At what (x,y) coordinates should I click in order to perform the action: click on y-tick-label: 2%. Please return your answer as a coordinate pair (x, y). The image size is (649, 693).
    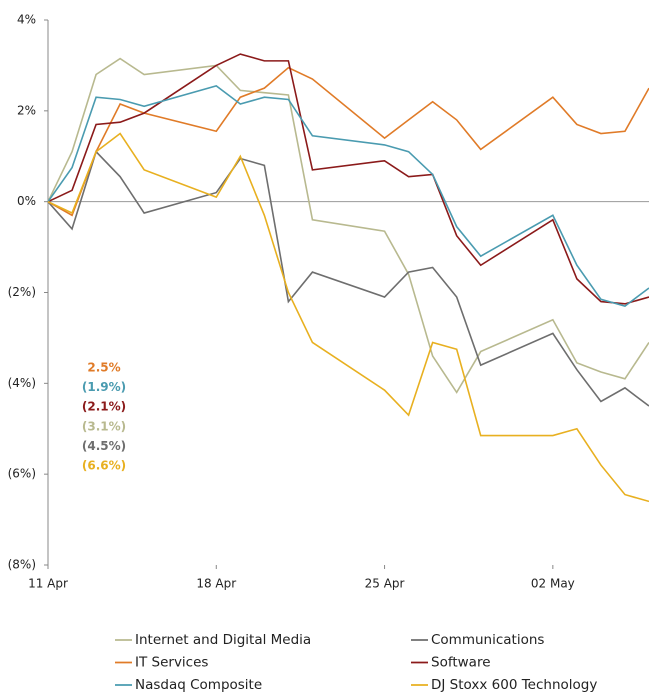
    Looking at the image, I should click on (26, 110).